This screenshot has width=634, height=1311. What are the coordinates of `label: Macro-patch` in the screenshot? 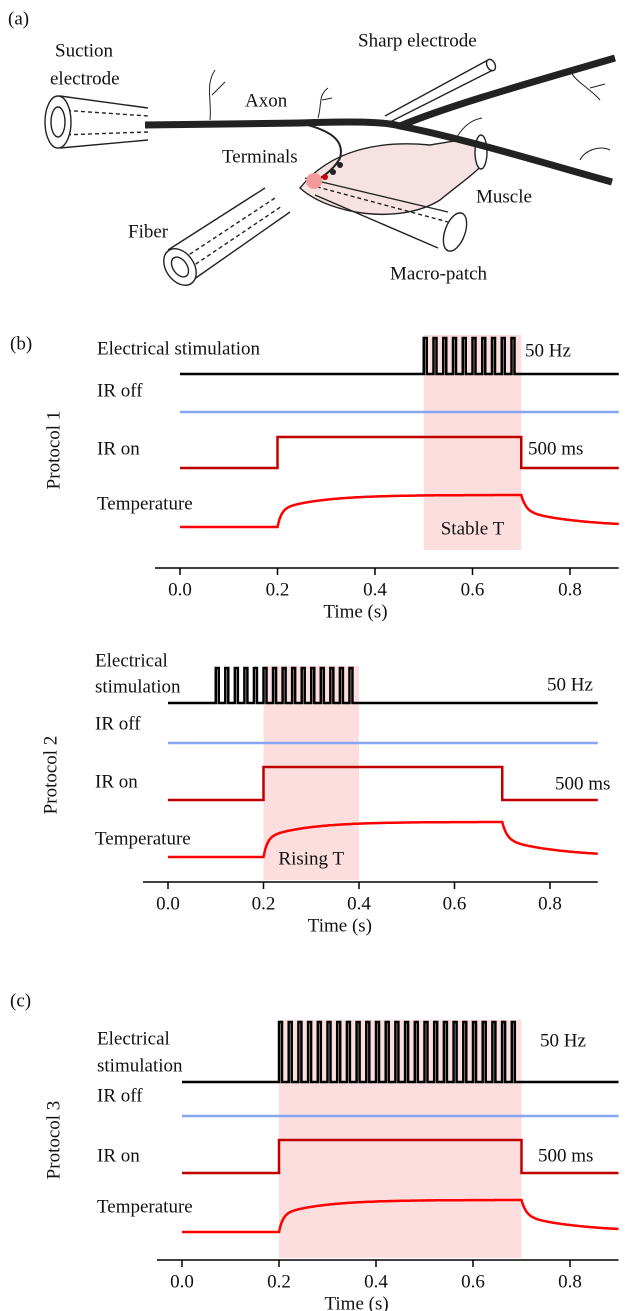 It's located at (439, 273).